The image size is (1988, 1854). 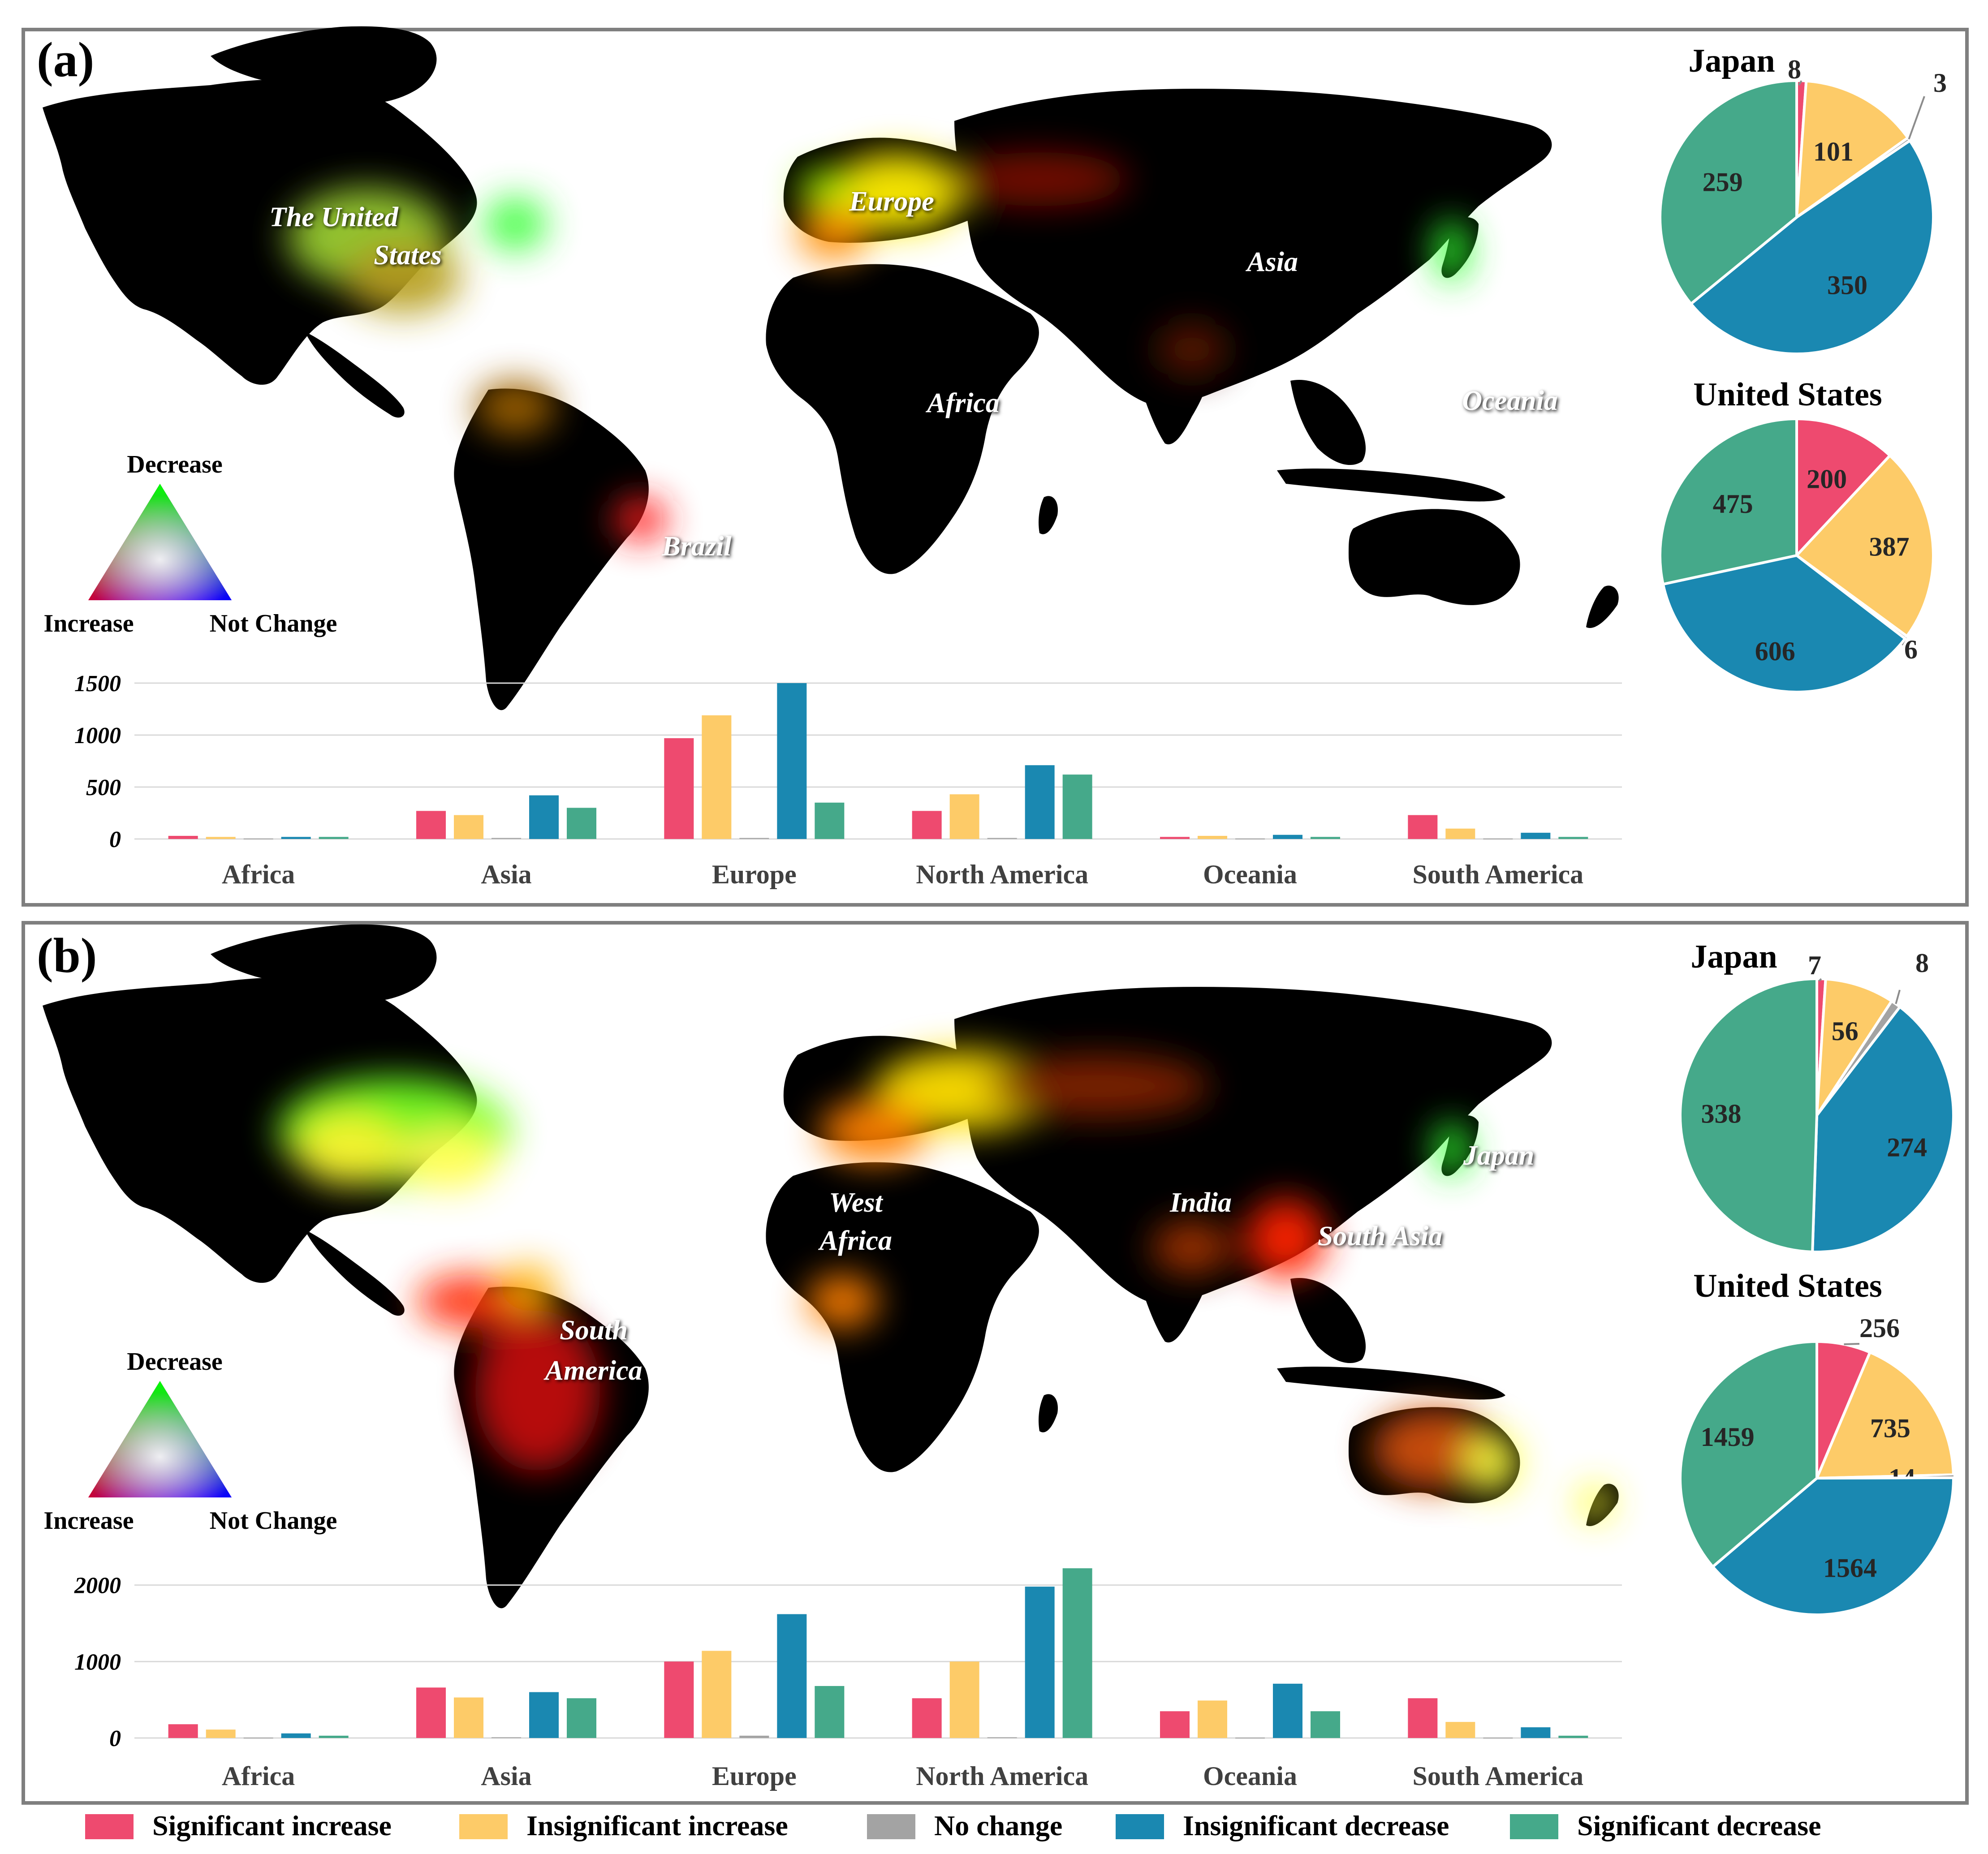 I want to click on pie-data-label: 1564, so click(x=1850, y=1568).